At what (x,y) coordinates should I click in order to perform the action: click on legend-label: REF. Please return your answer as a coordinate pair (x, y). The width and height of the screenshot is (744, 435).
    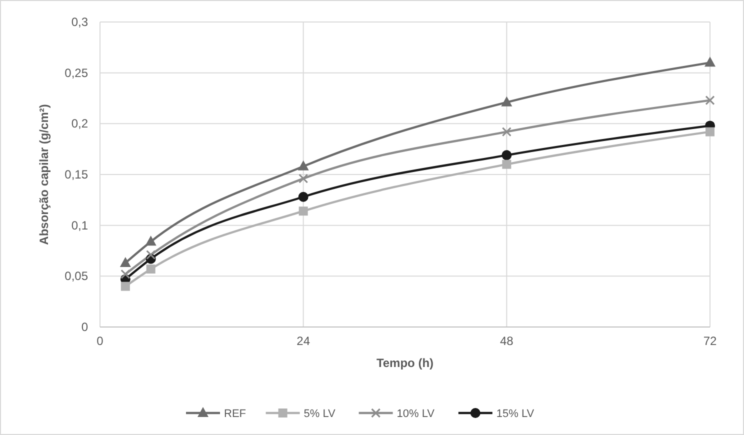
    Looking at the image, I should click on (235, 414).